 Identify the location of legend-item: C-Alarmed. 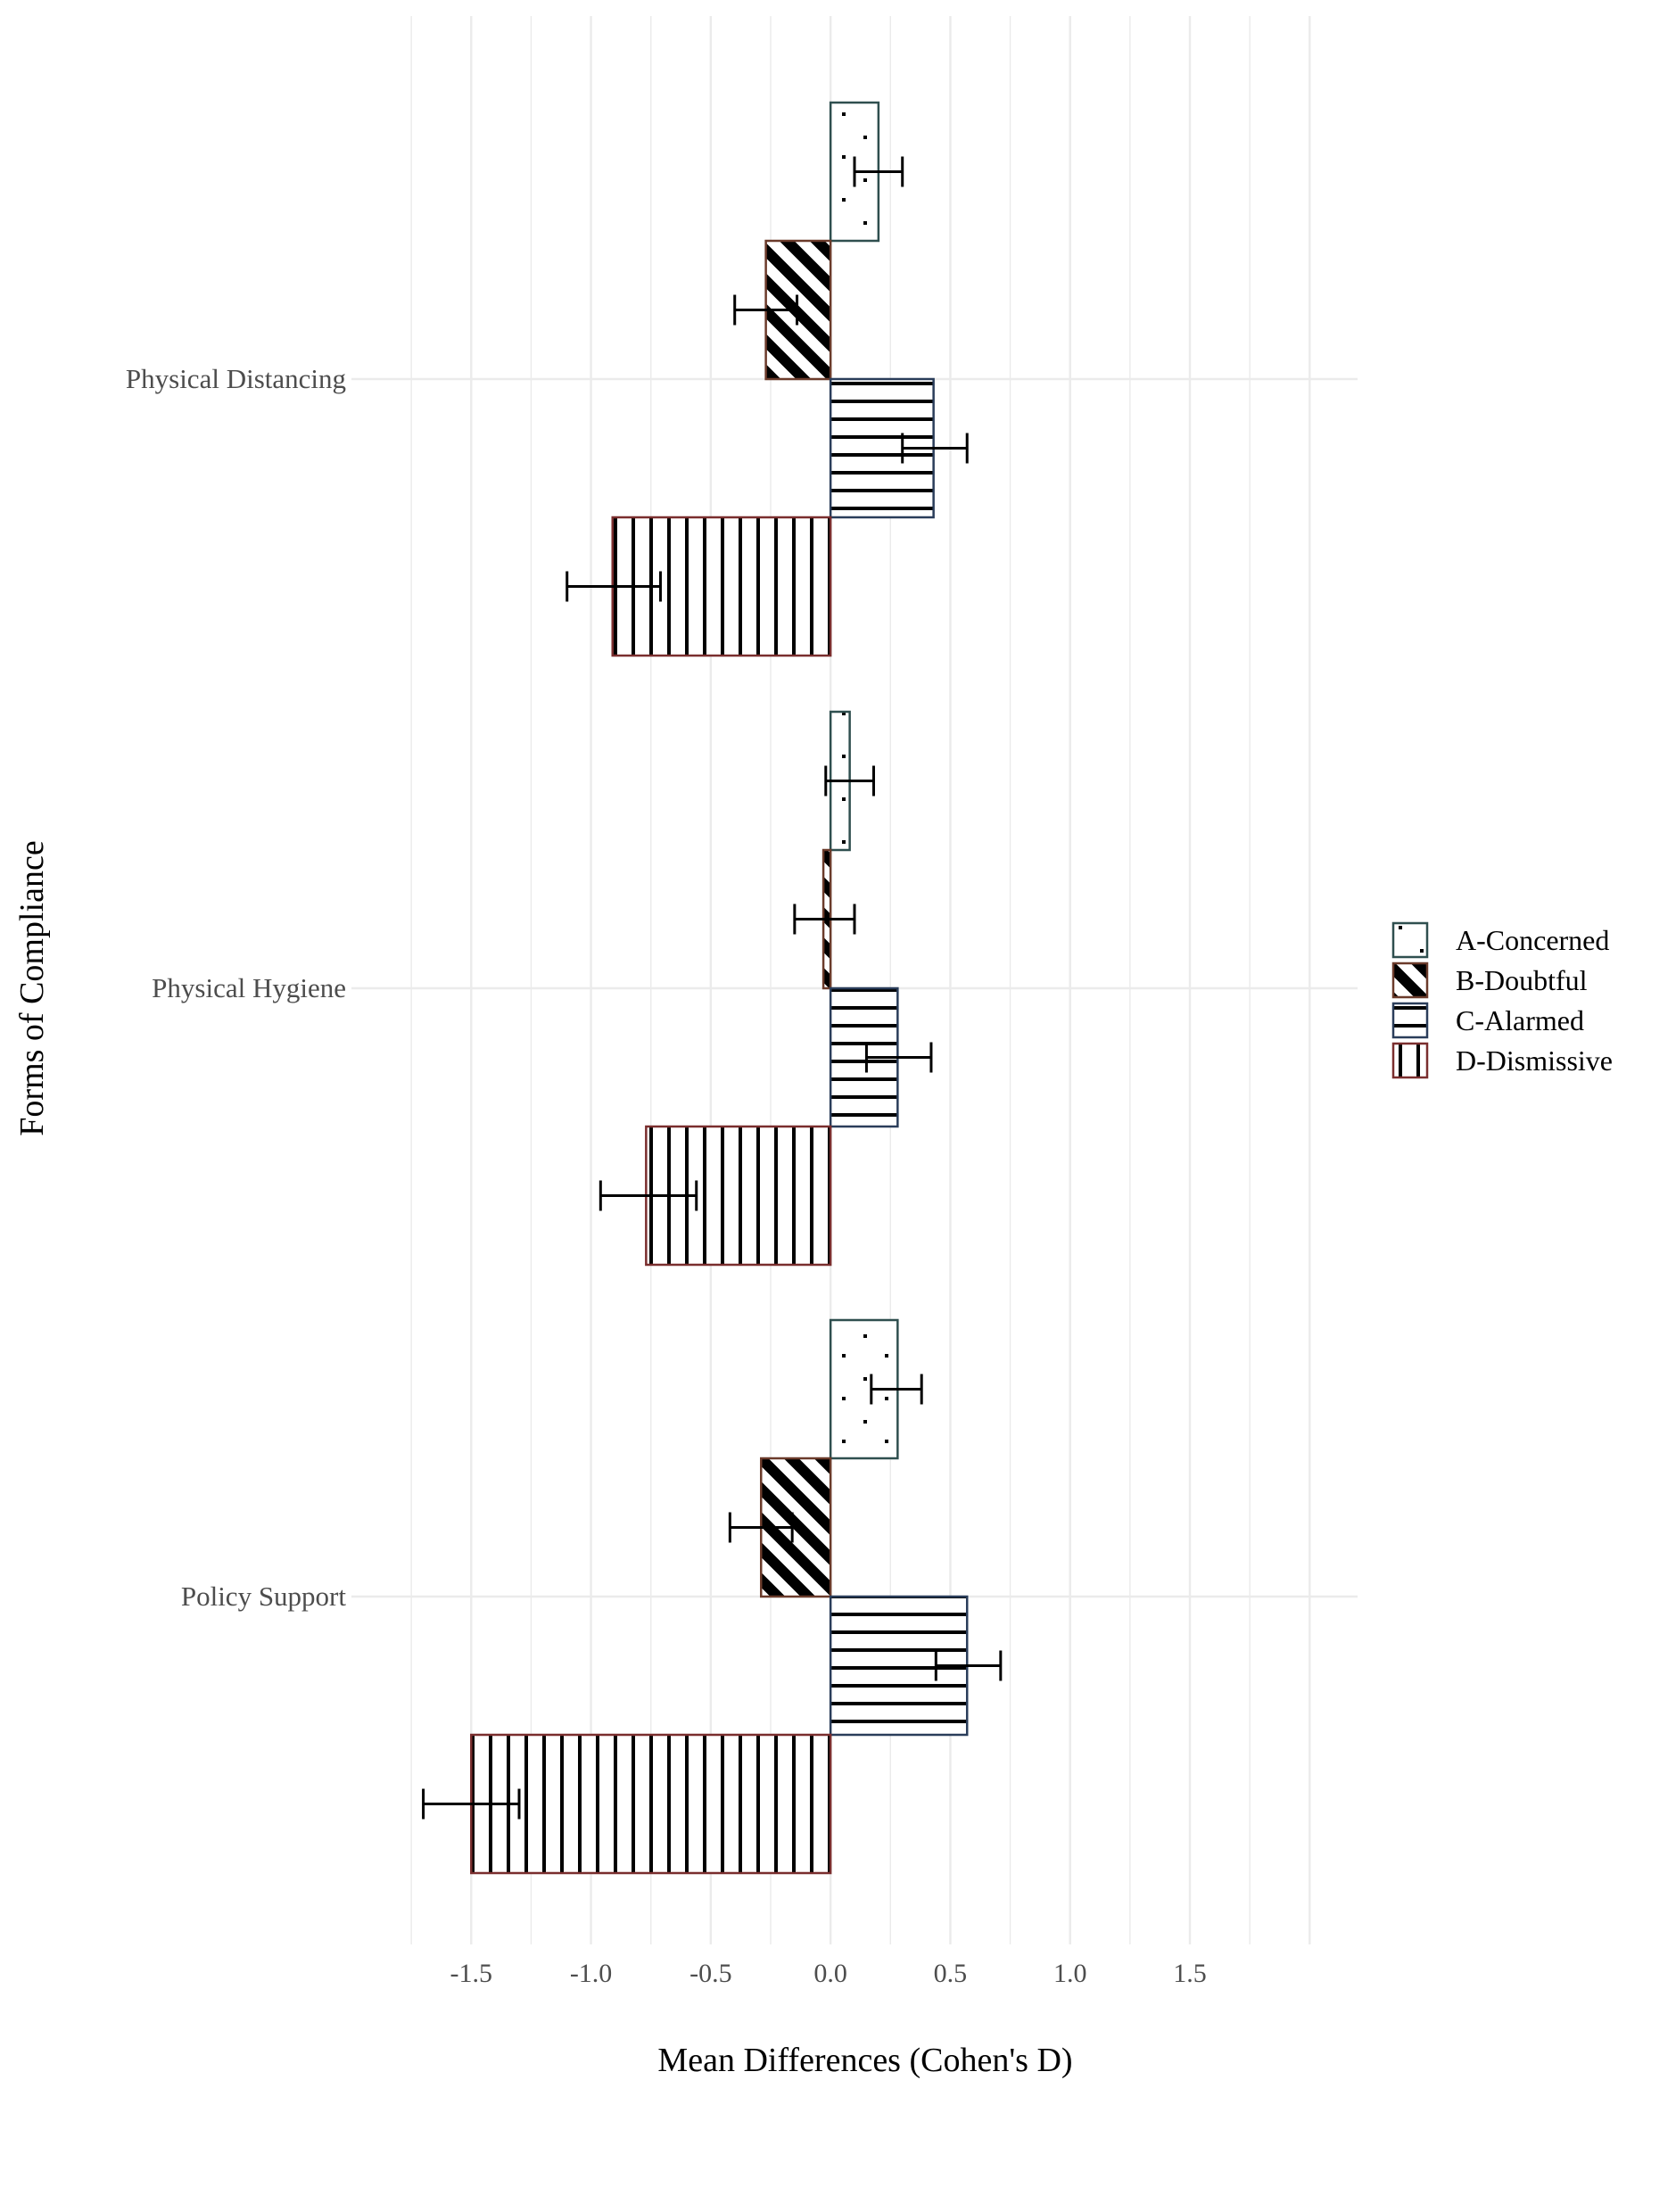
(1487, 1021).